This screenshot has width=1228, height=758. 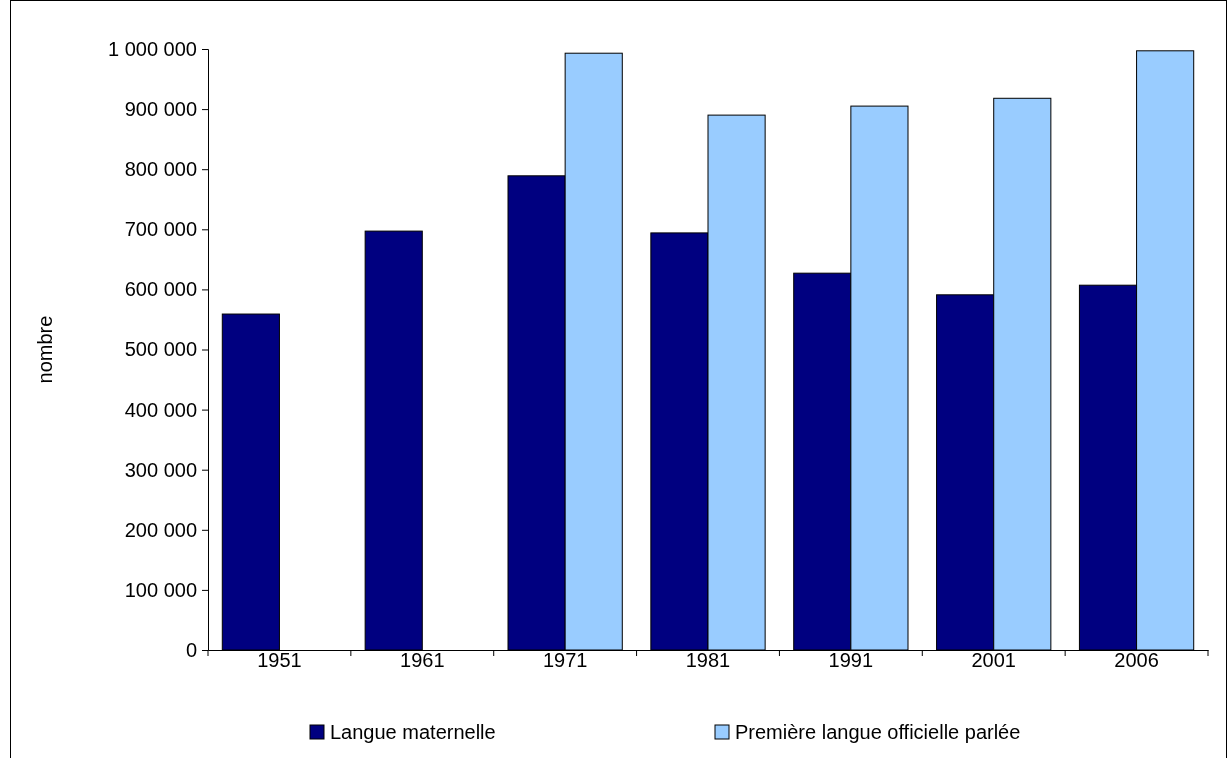 I want to click on x-tick-label: 2006, so click(x=1136, y=660).